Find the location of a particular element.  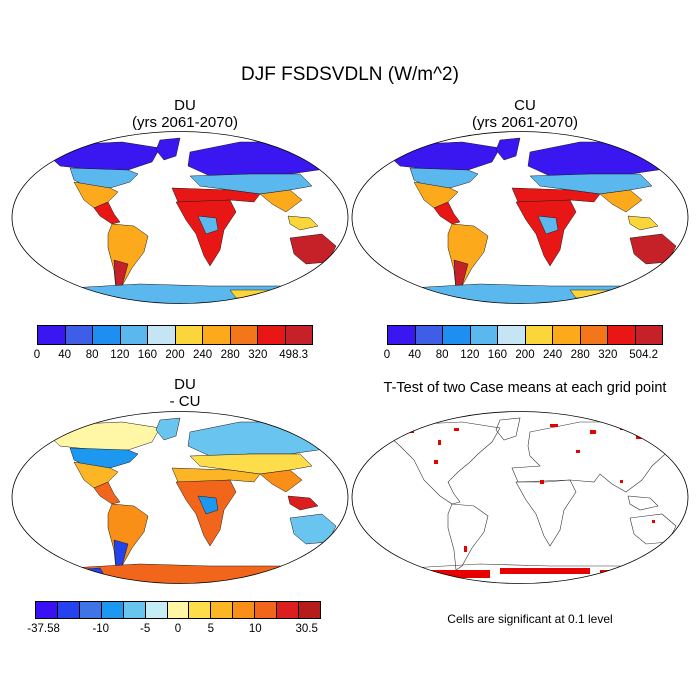

panel-du-name: DU is located at coordinates (185, 105).